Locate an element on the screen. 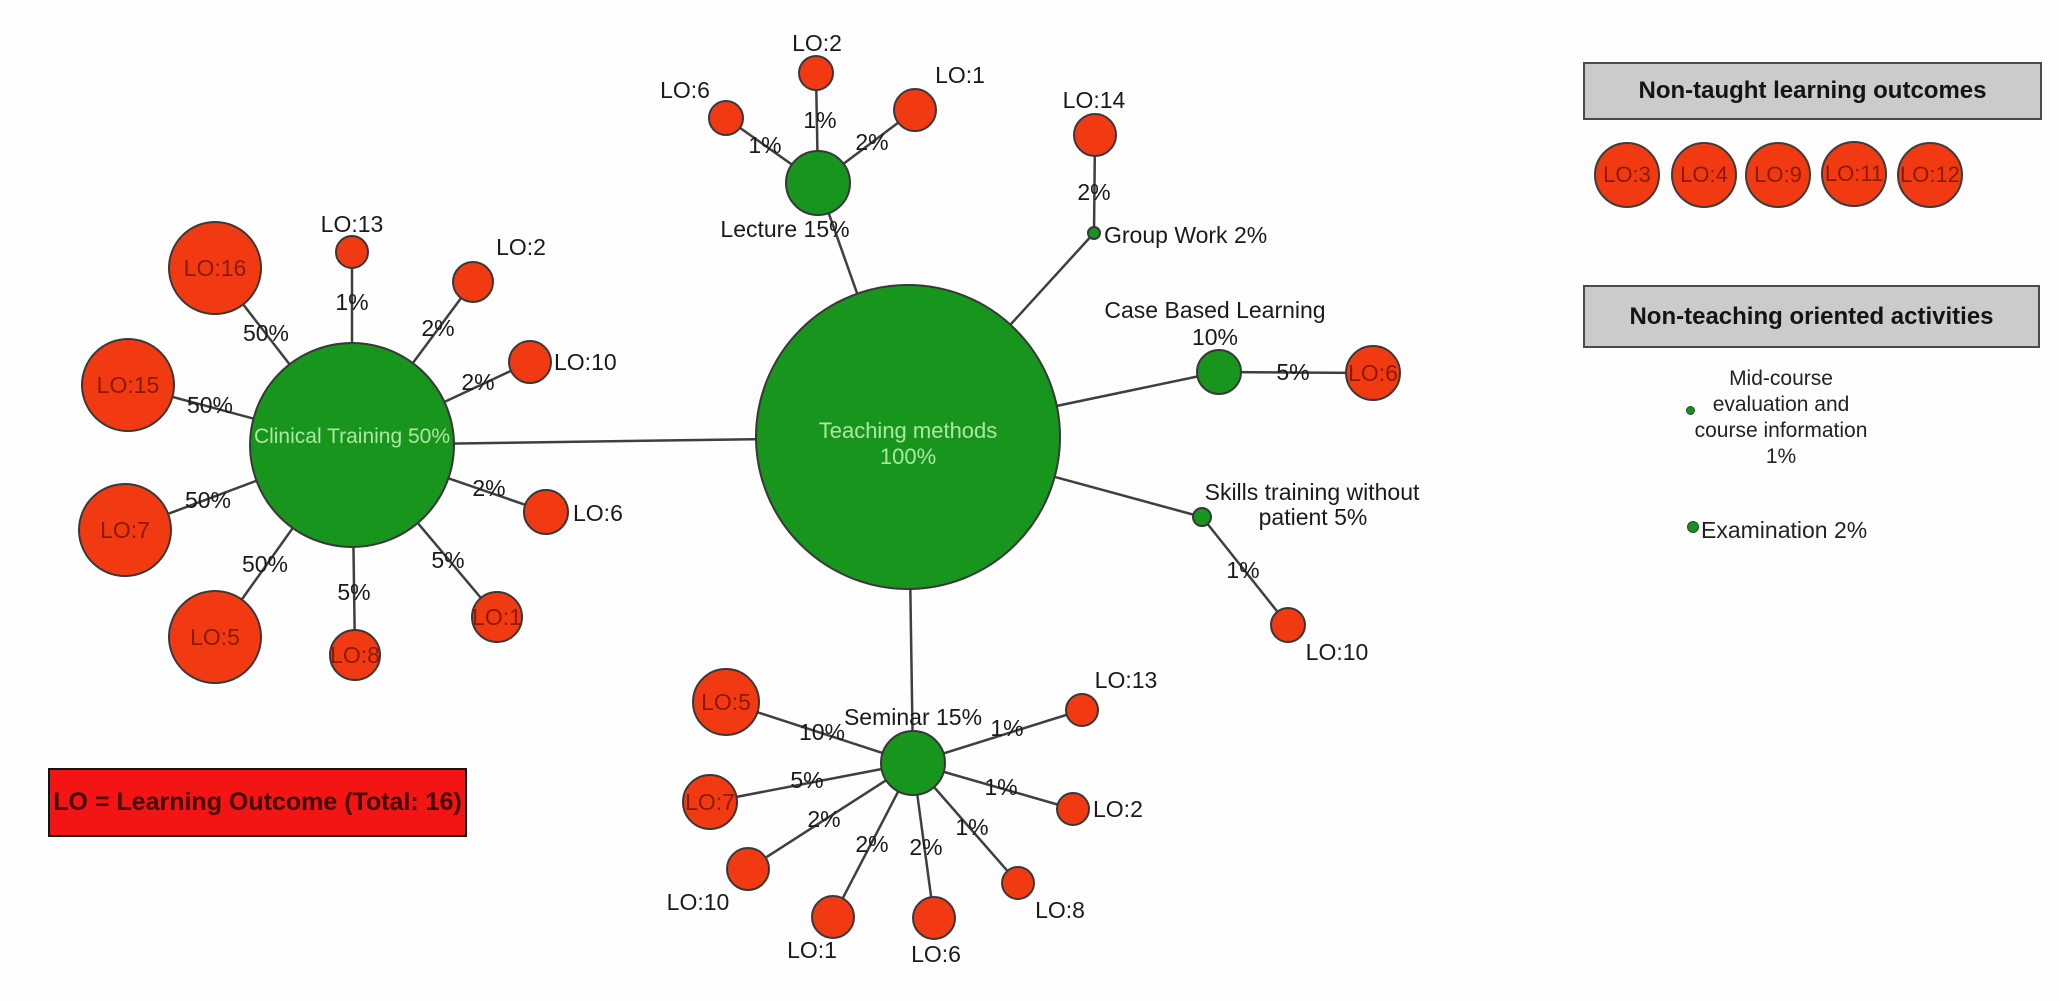  edge-seminar-lo7 is located at coordinates (811, 782).